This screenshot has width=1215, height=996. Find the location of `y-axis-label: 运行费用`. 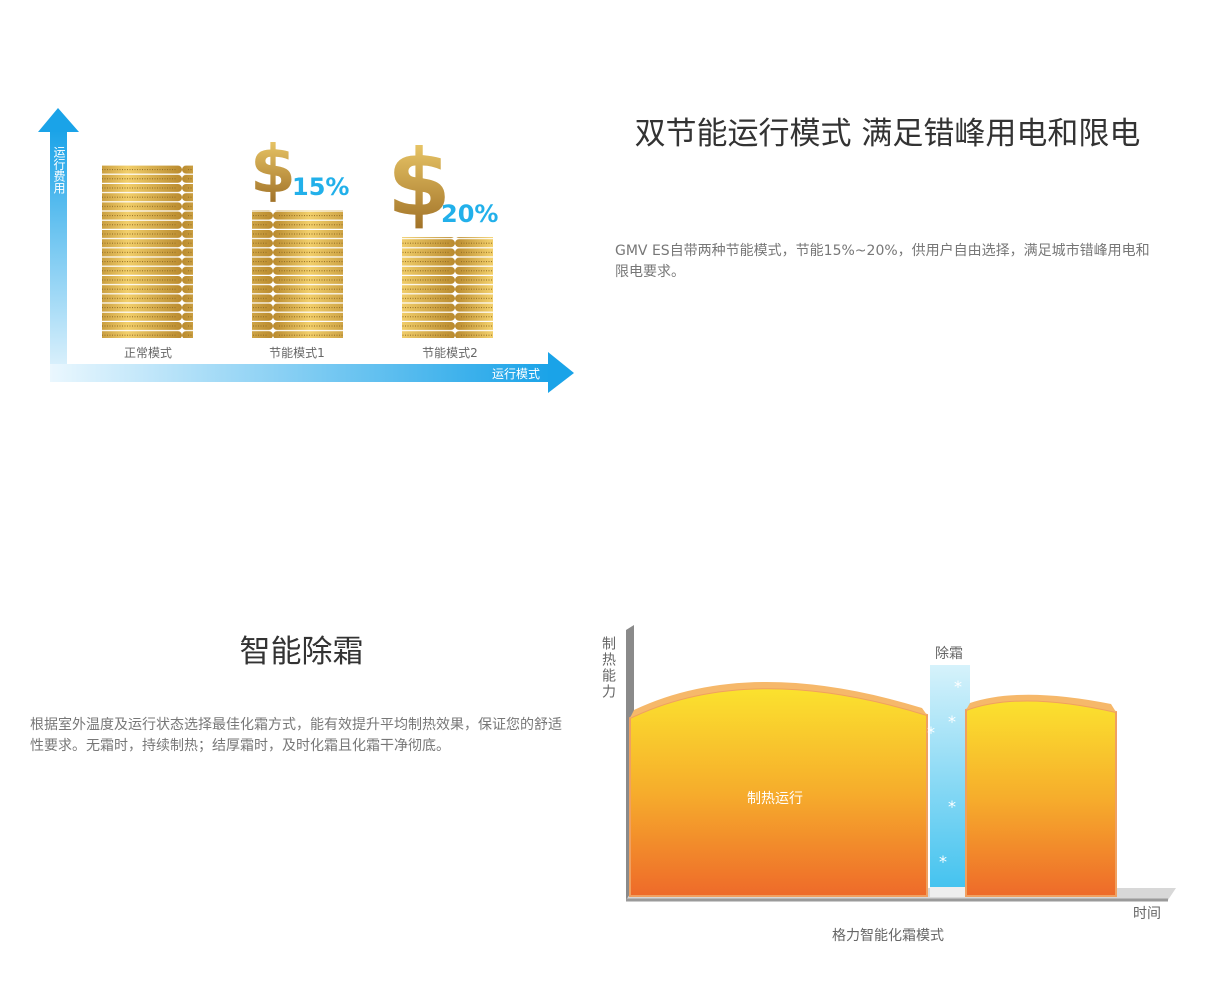

y-axis-label: 运行费用 is located at coordinates (59, 170).